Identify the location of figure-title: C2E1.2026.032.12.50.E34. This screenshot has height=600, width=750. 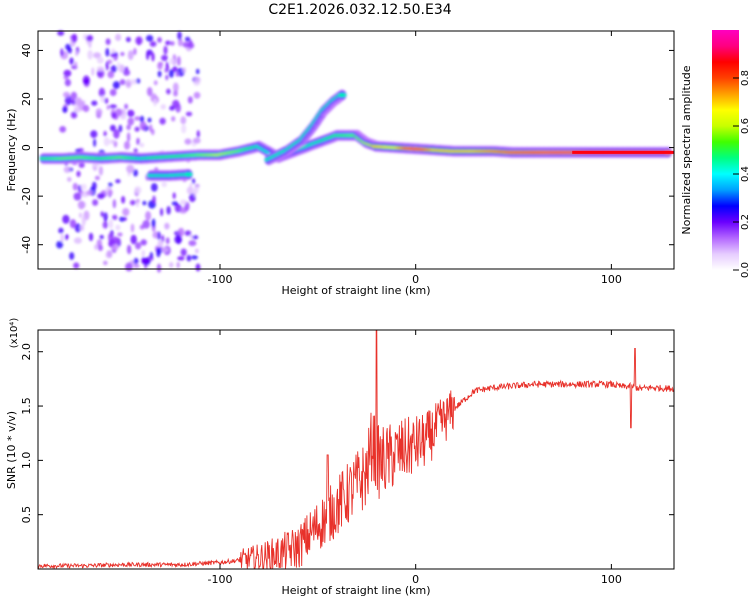
(359, 10).